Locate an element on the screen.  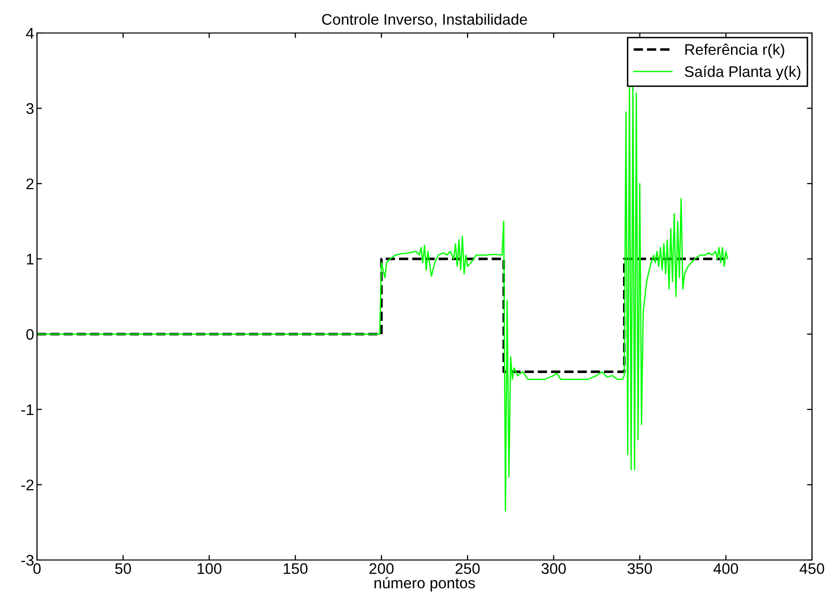
legend-label: Referência r(k) is located at coordinates (734, 51).